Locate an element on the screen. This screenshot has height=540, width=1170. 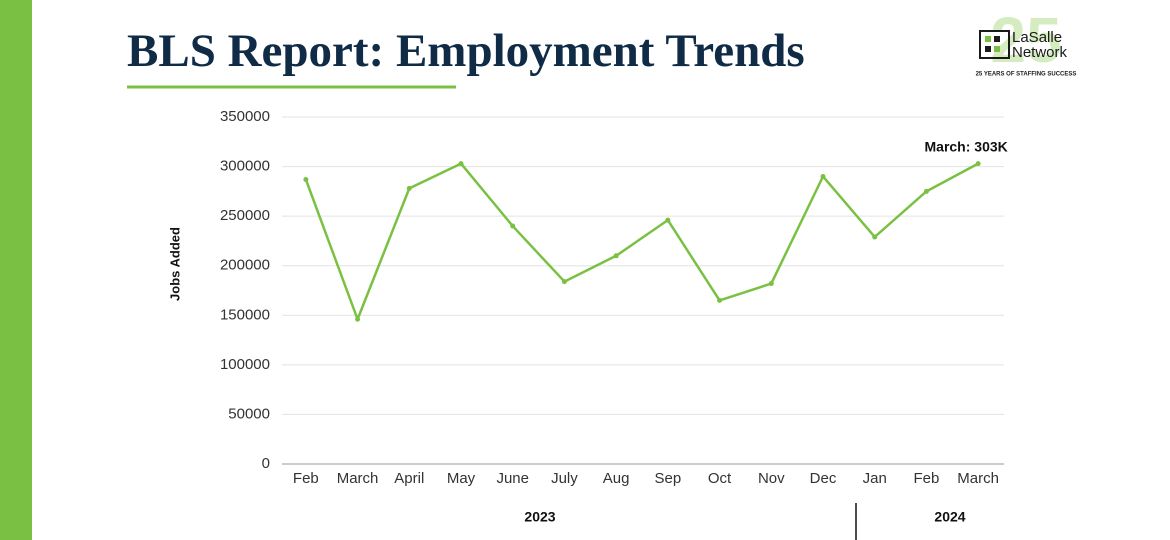
side-bar is located at coordinates (16, 270).